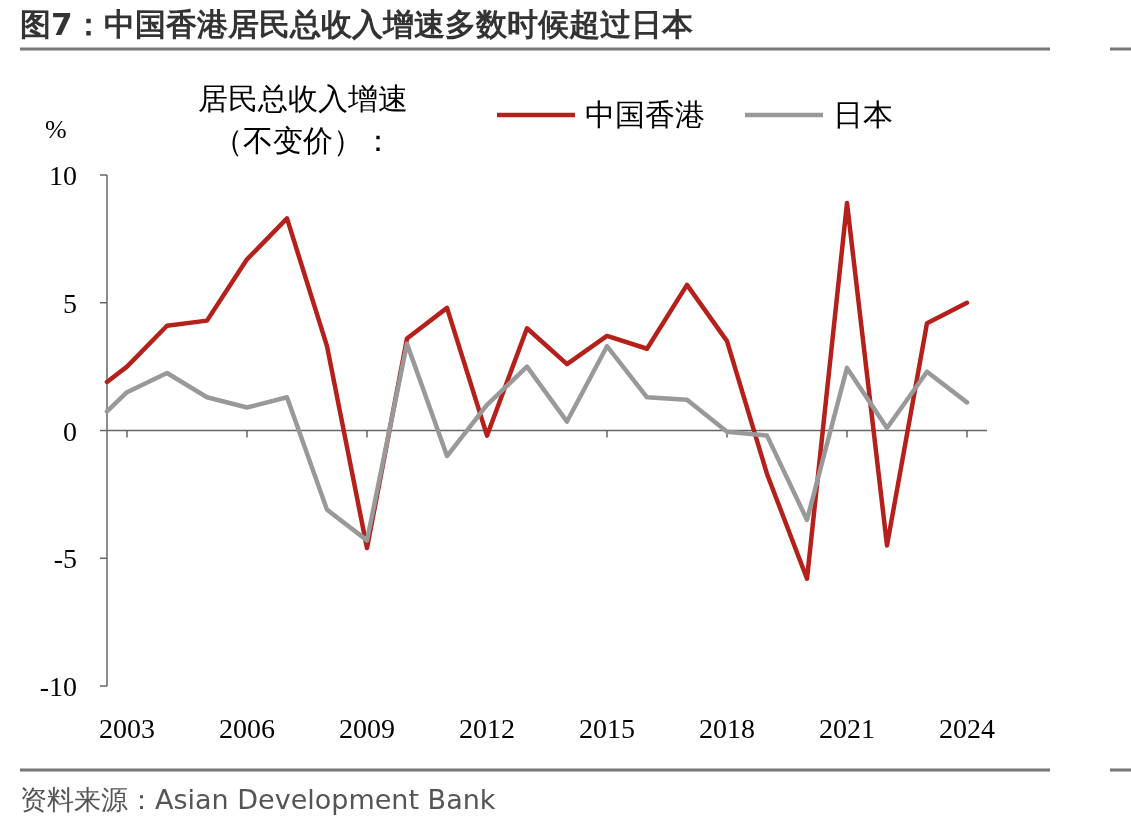  What do you see at coordinates (487, 728) in the screenshot?
I see `x-tick-label: 2012` at bounding box center [487, 728].